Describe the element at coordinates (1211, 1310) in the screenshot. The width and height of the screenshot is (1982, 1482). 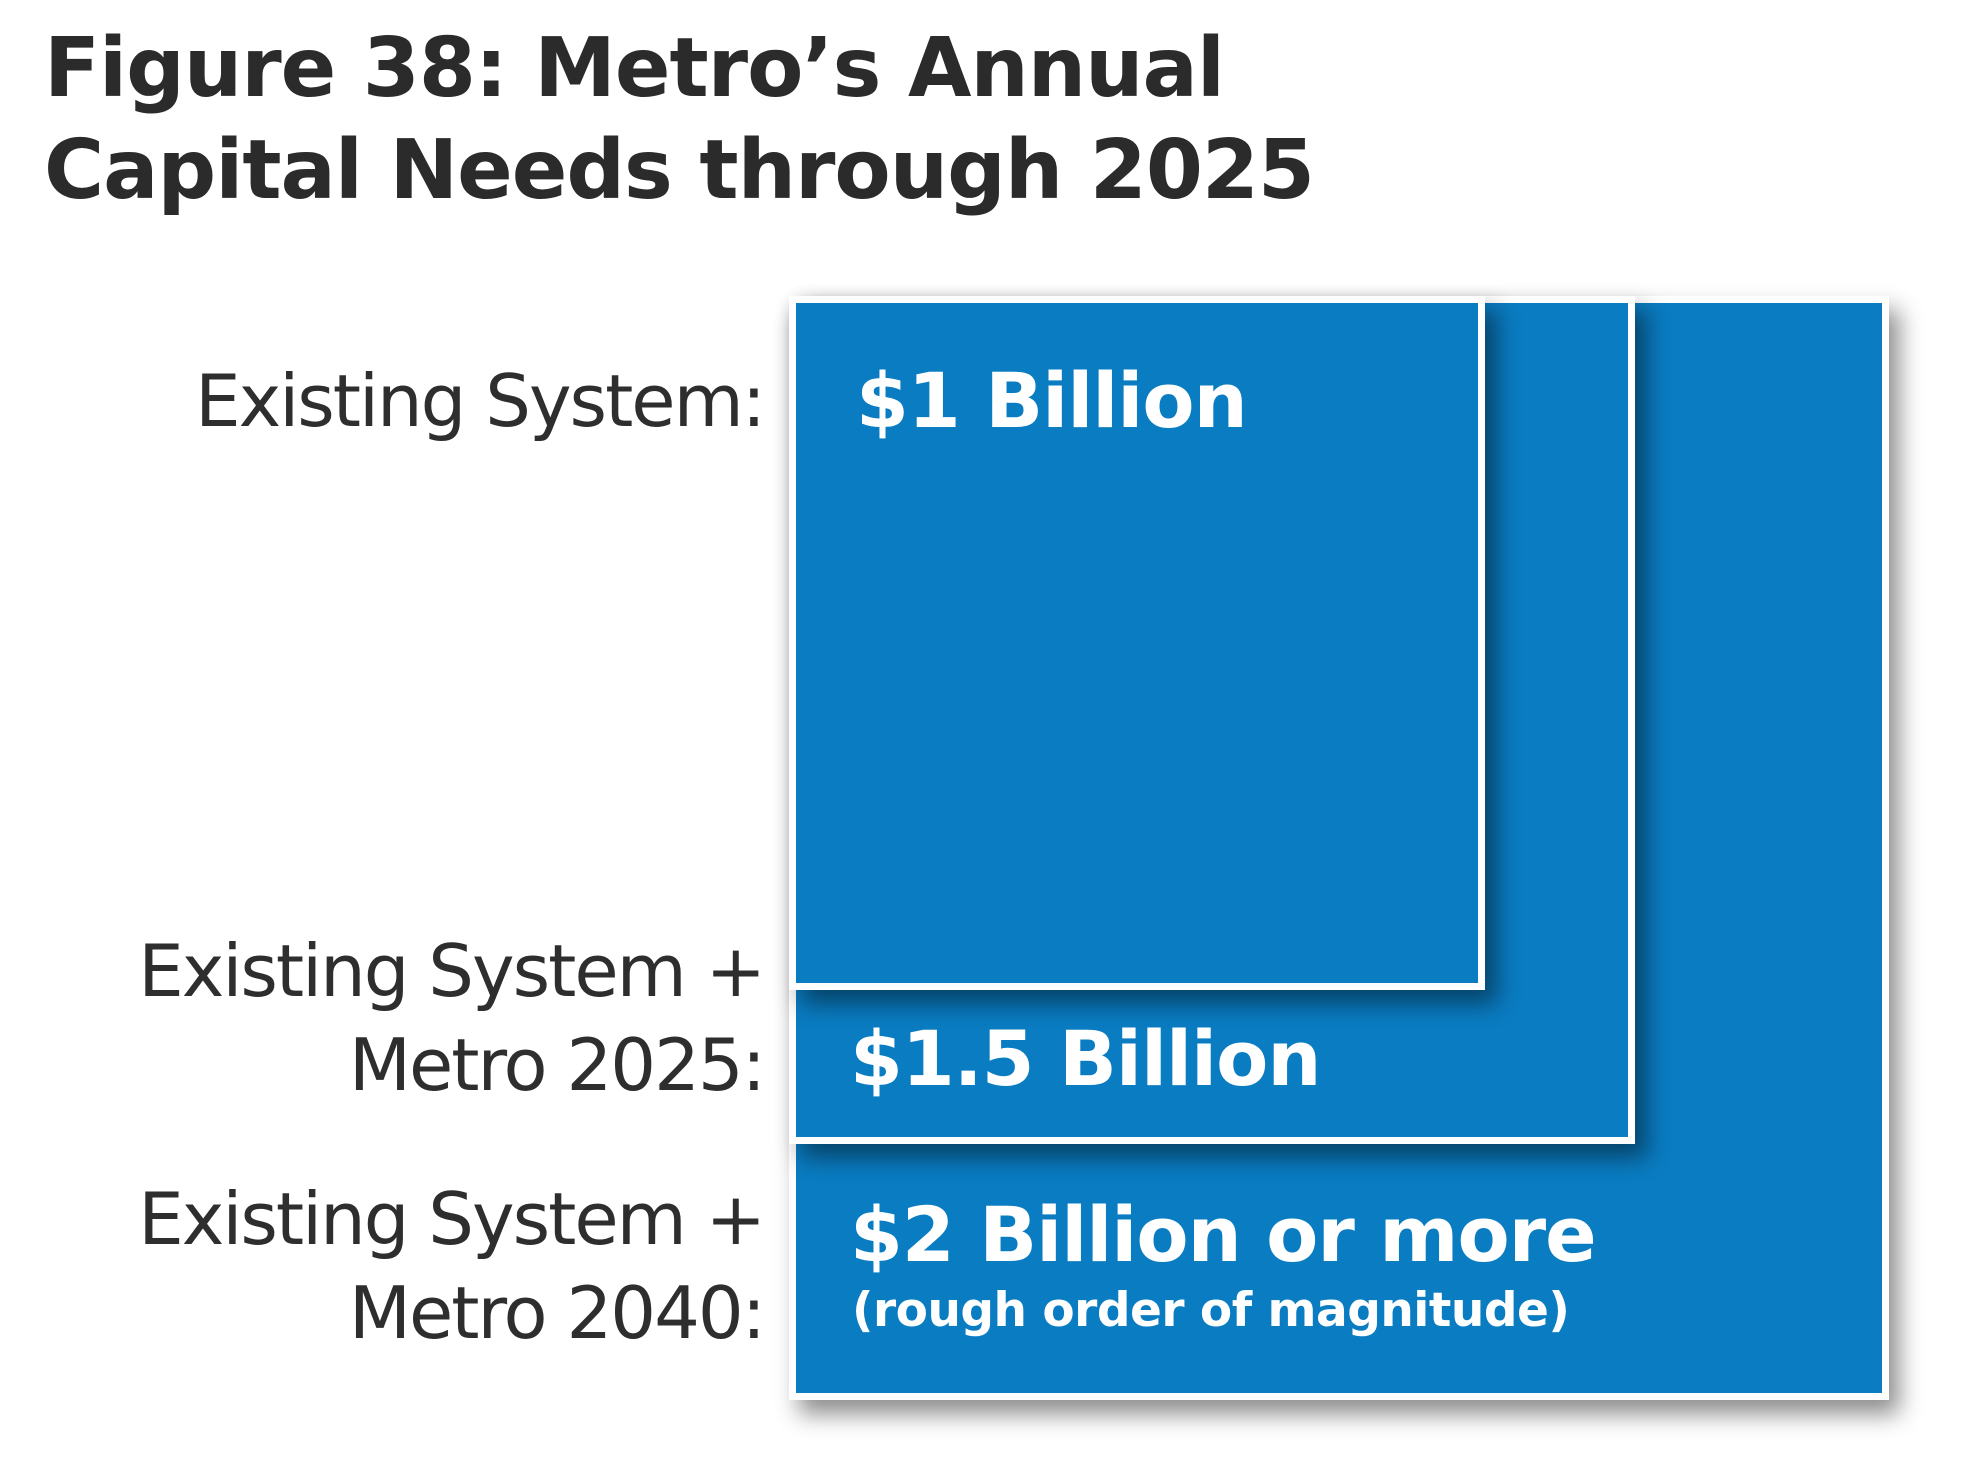
I see `value-rough-order-note: (rough order of magnitude)` at that location.